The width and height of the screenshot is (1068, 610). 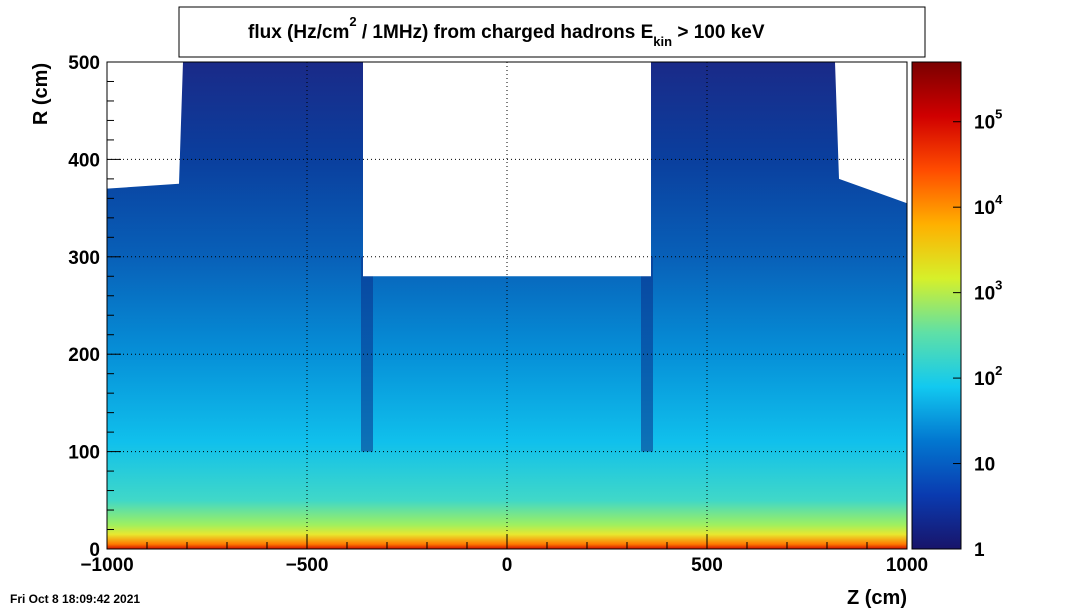 What do you see at coordinates (988, 205) in the screenshot?
I see `colorbar-label: 10⁴` at bounding box center [988, 205].